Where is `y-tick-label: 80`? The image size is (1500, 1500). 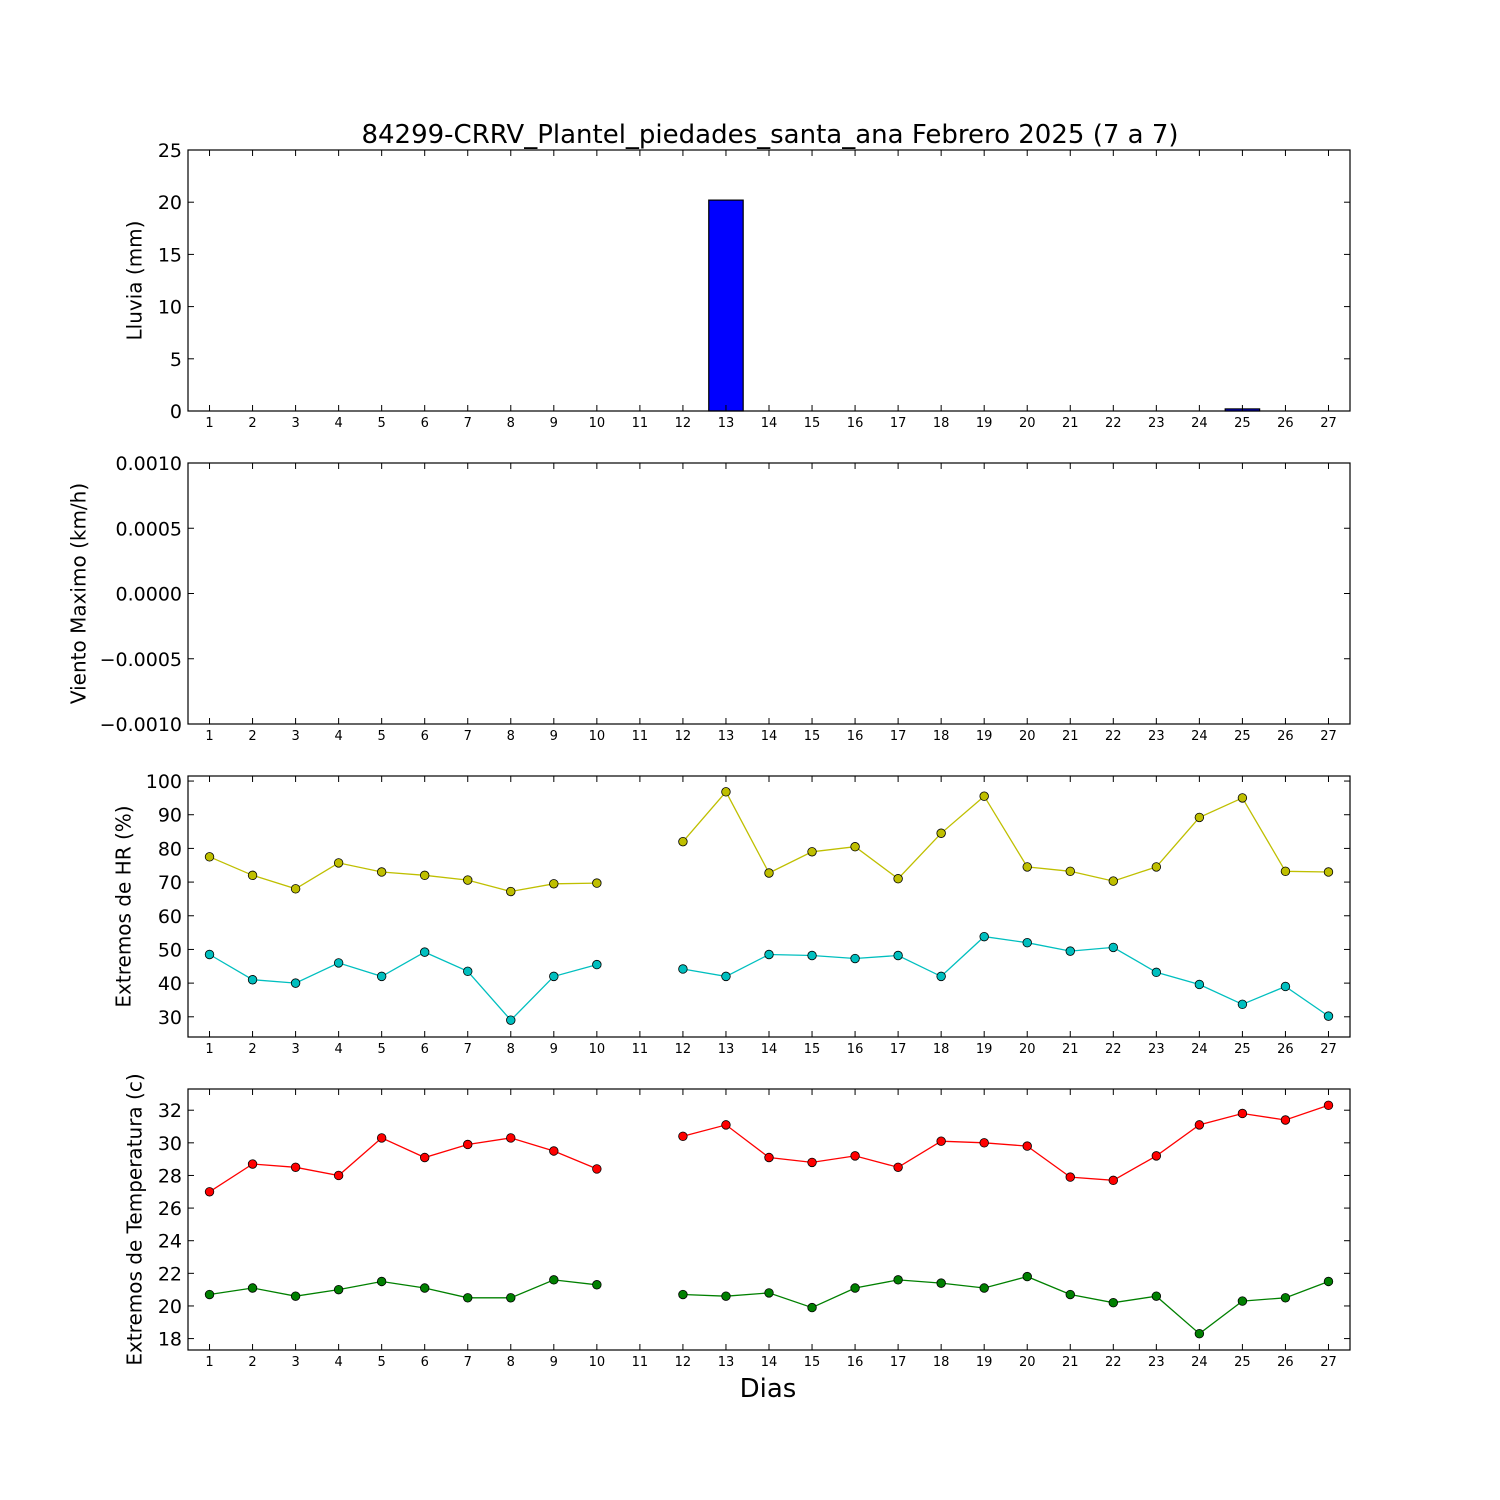 y-tick-label: 80 is located at coordinates (170, 849).